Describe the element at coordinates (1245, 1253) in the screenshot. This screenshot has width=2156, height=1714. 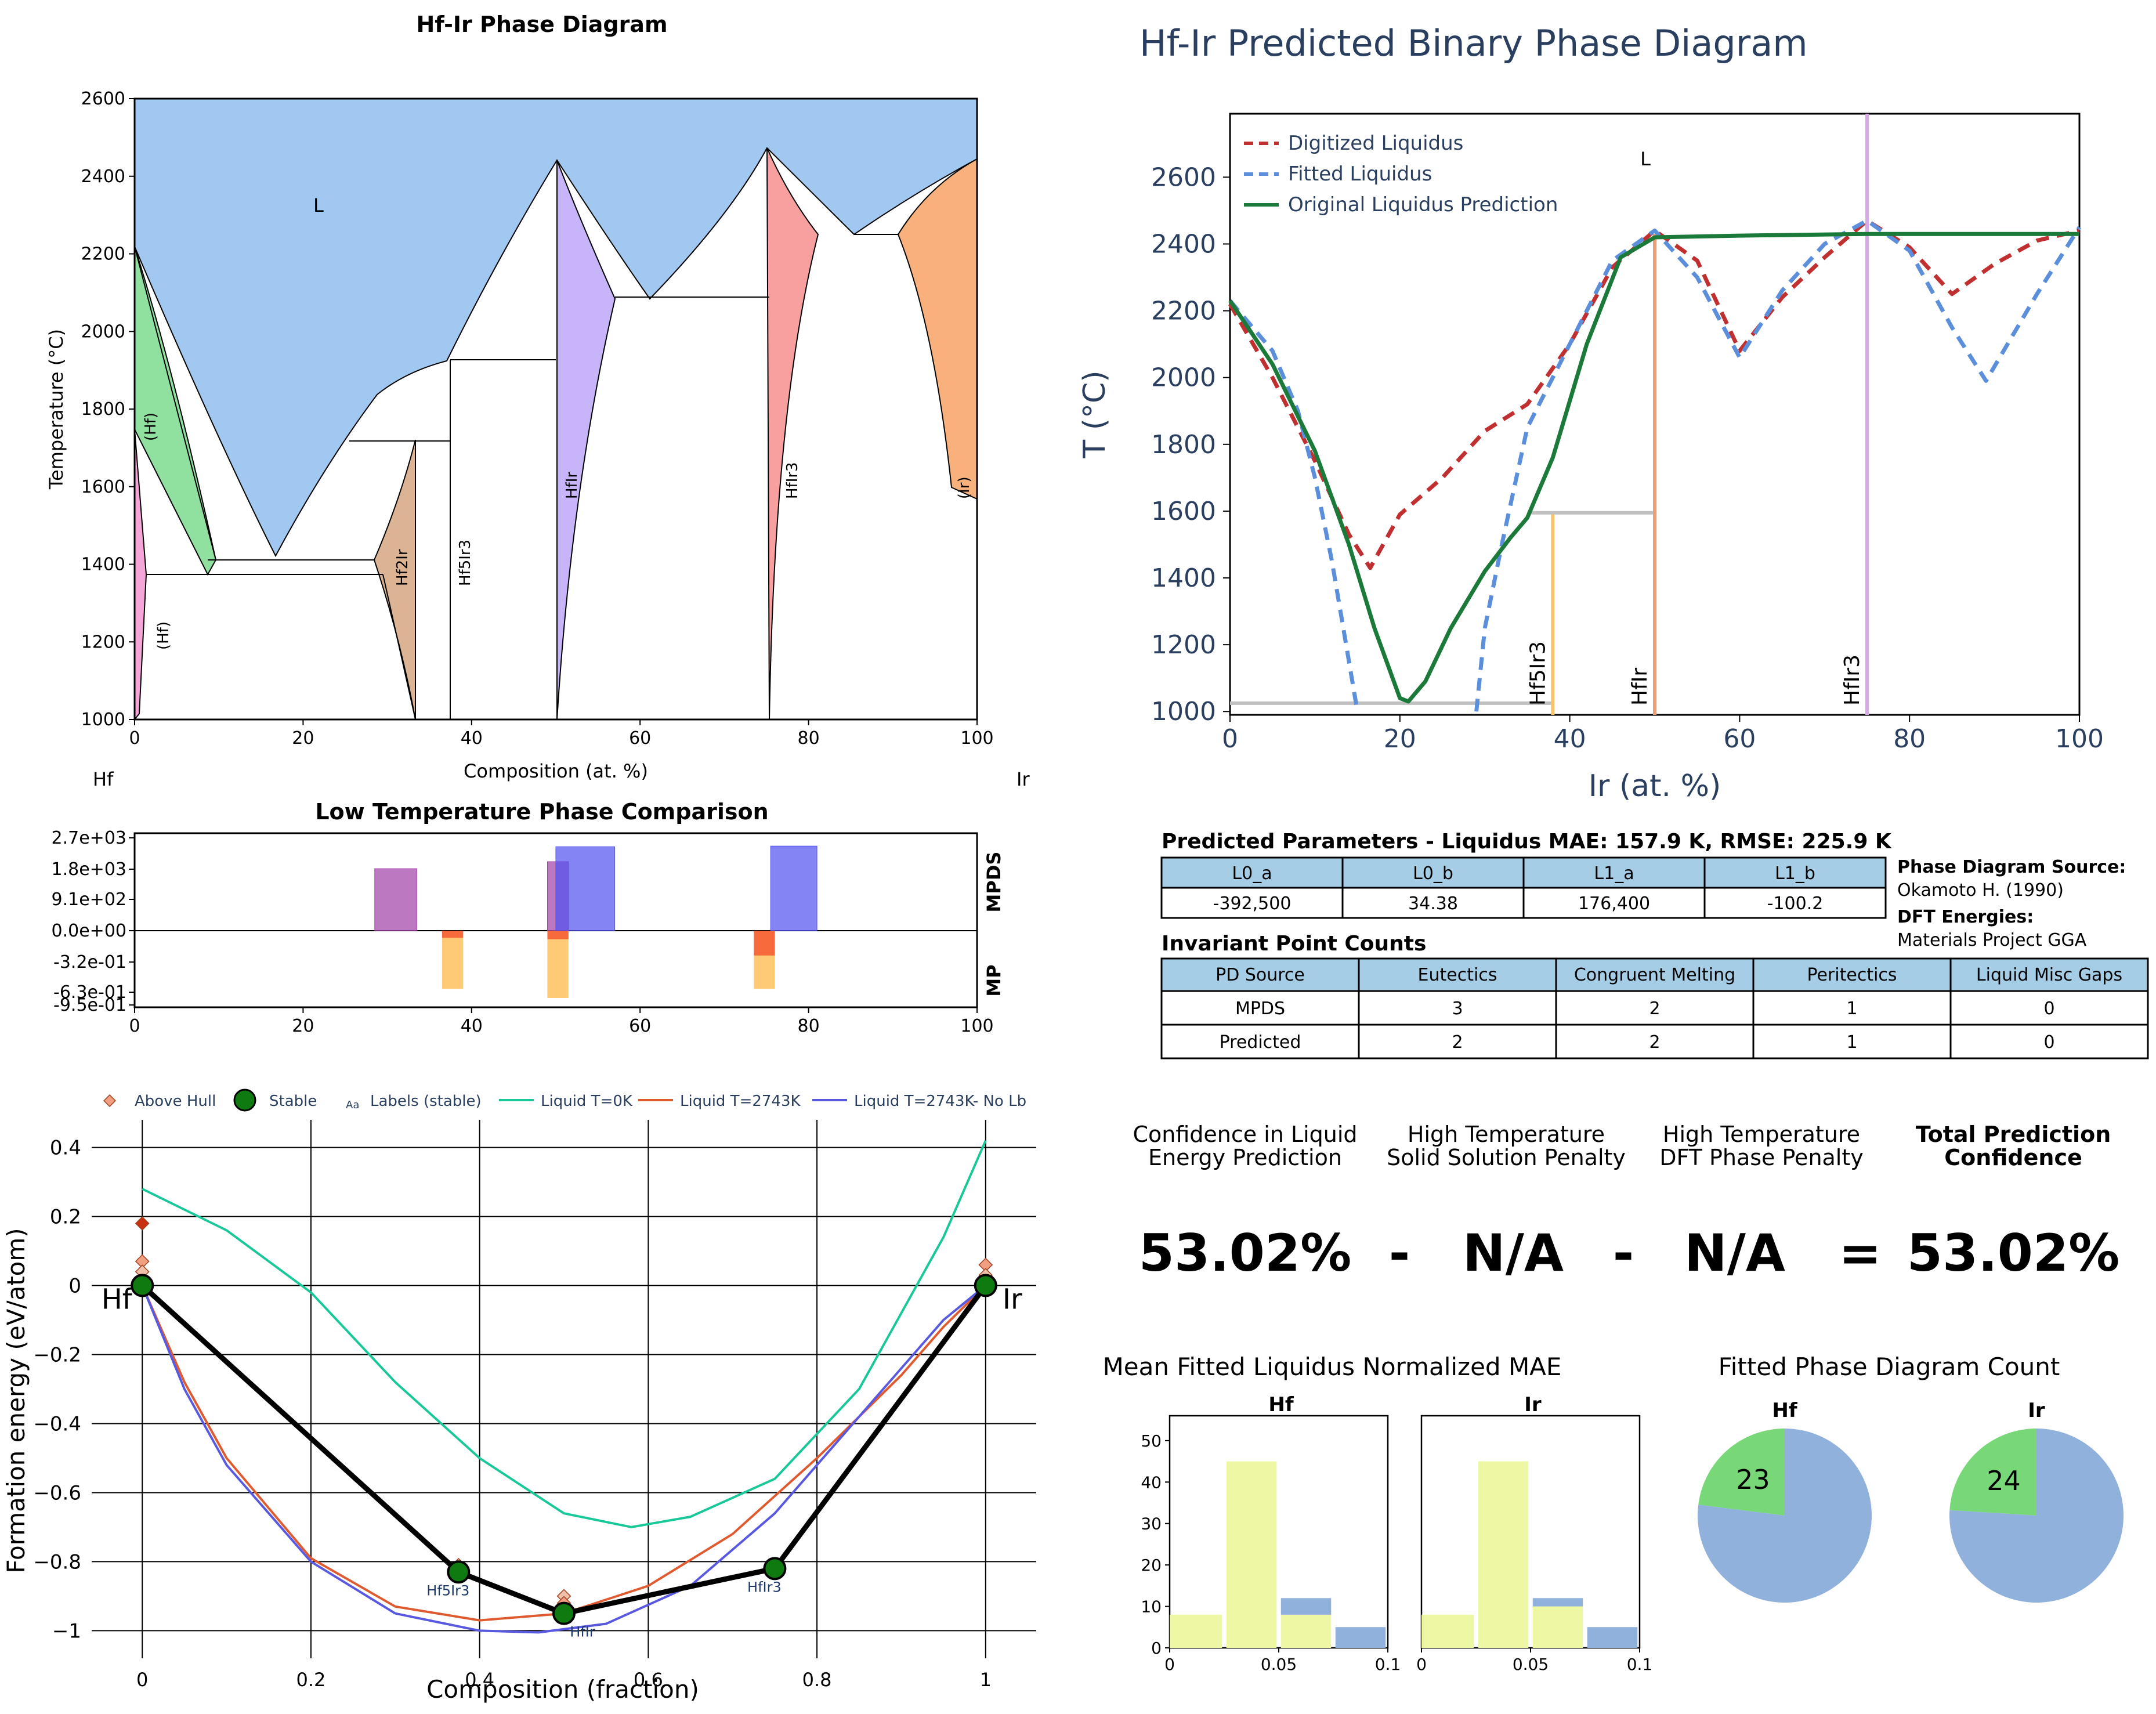
I see `conf-value-liquid: 53.02%` at that location.